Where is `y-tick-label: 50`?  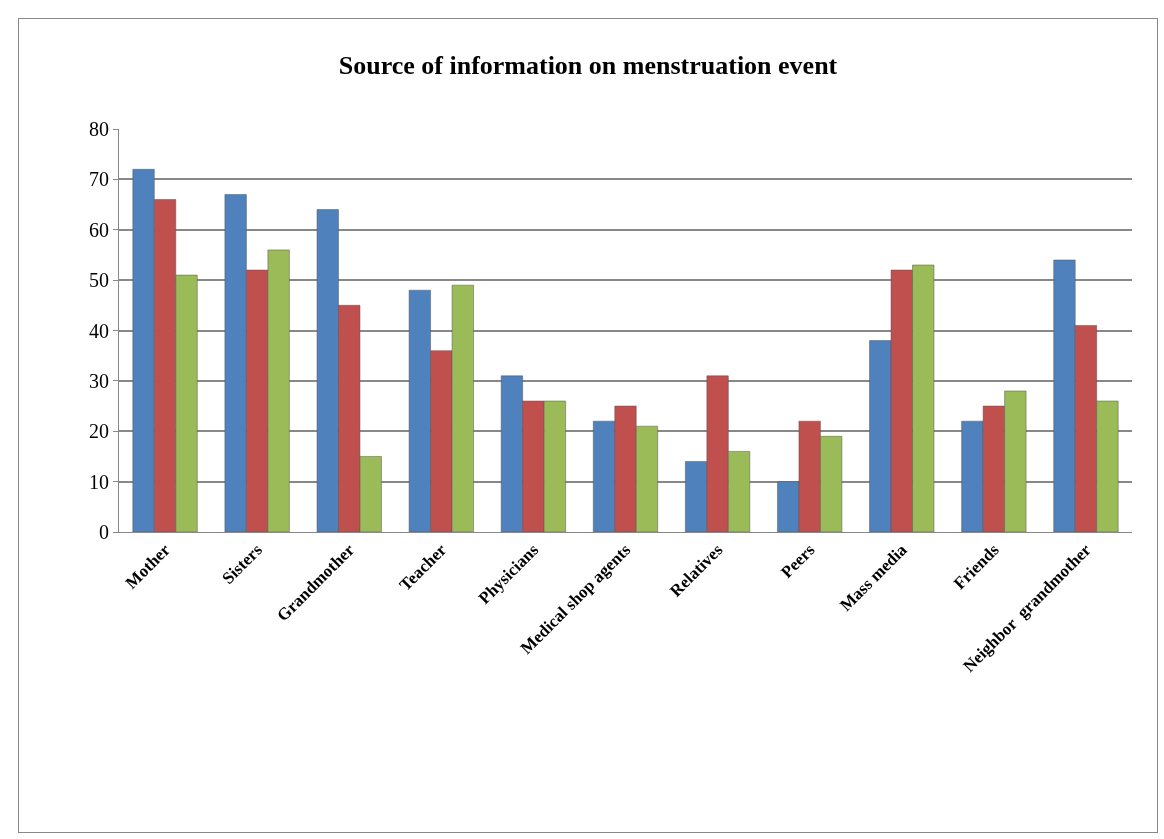
y-tick-label: 50 is located at coordinates (99, 280).